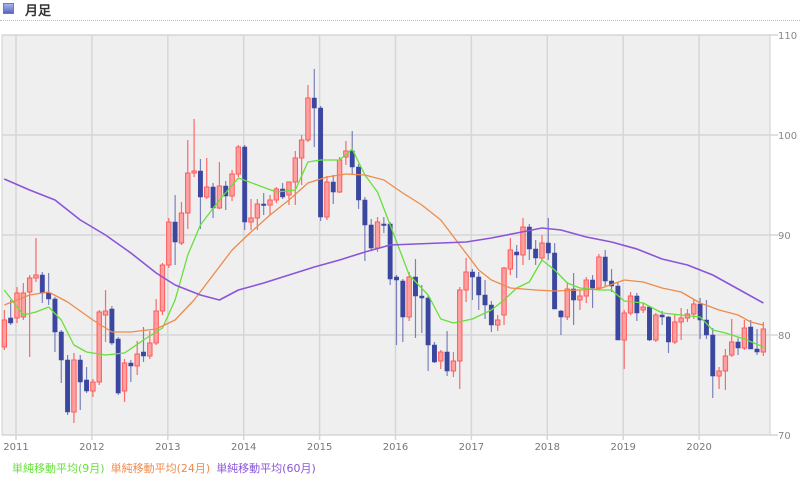 Image resolution: width=800 pixels, height=480 pixels. I want to click on x-tick-label: 2011, so click(15, 447).